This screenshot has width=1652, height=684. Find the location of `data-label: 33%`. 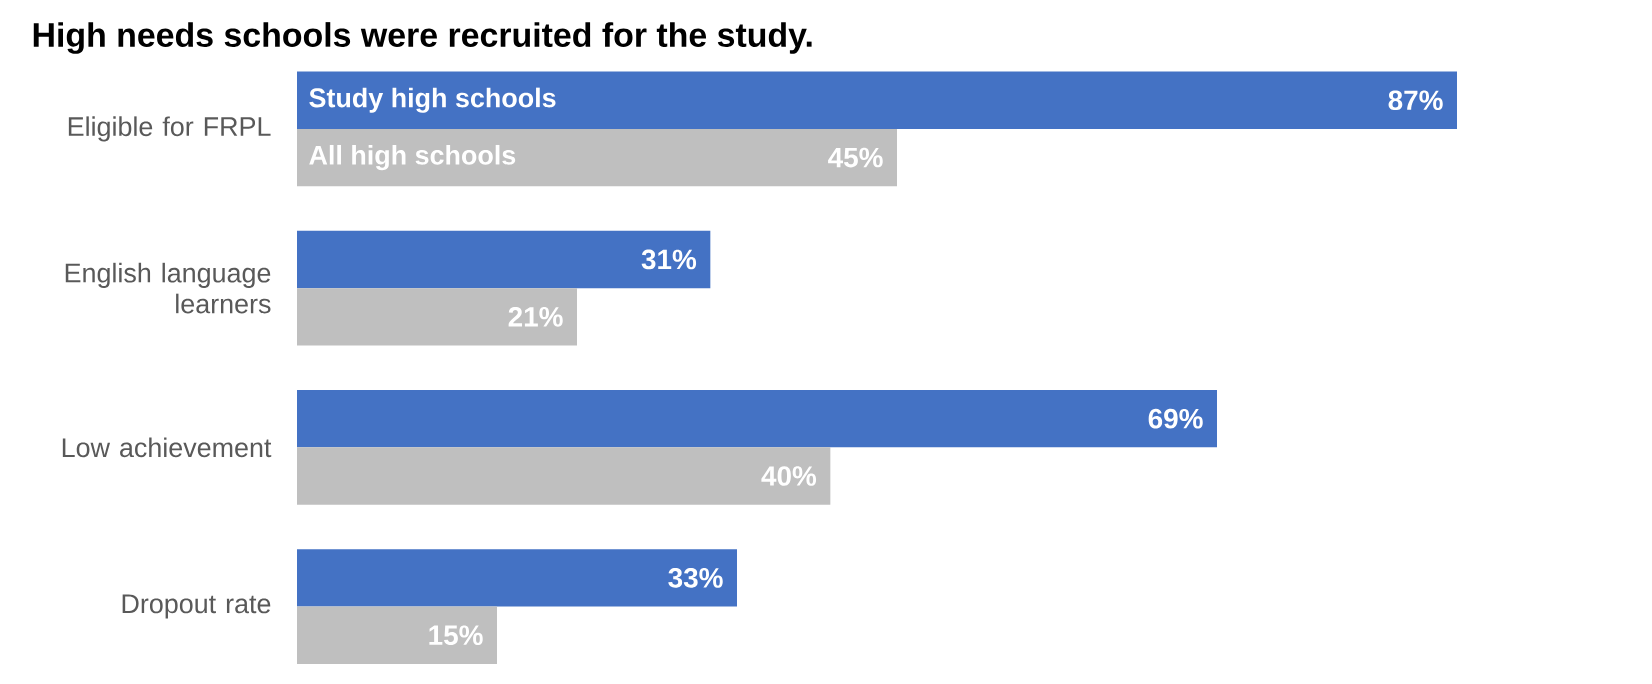

data-label: 33% is located at coordinates (695, 578).